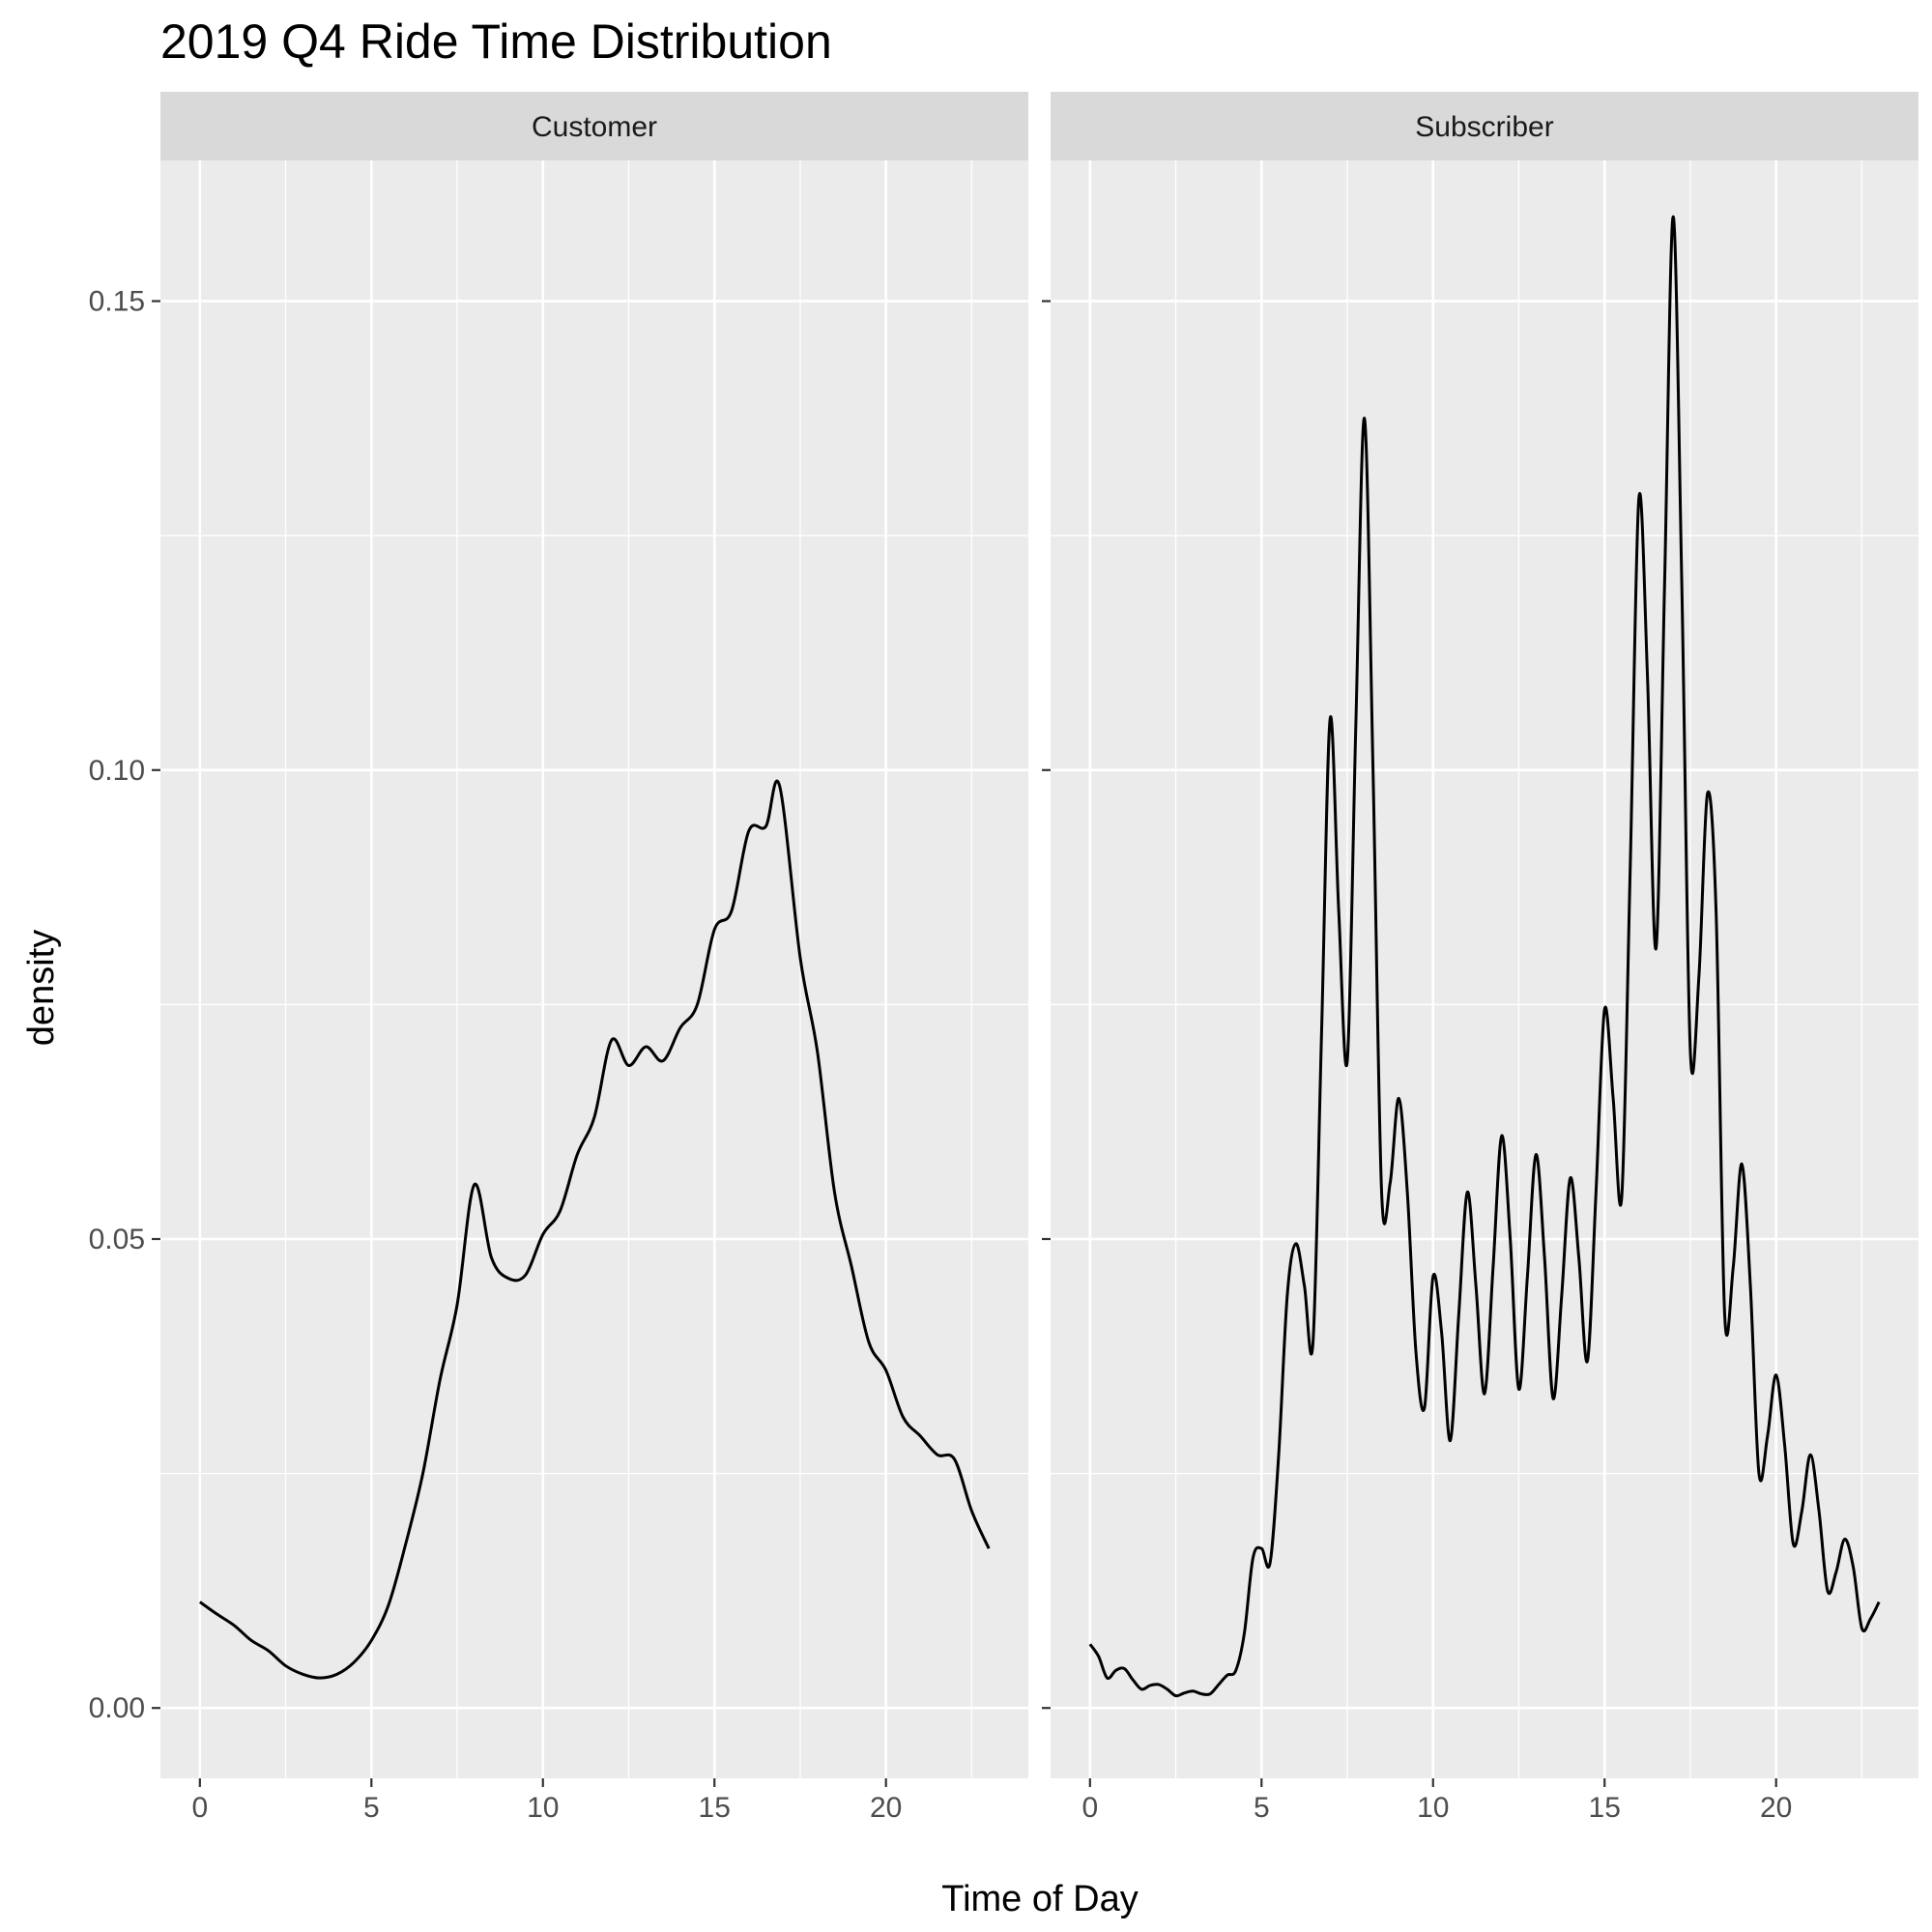  What do you see at coordinates (117, 771) in the screenshot?
I see `y-tick-label: 0.10` at bounding box center [117, 771].